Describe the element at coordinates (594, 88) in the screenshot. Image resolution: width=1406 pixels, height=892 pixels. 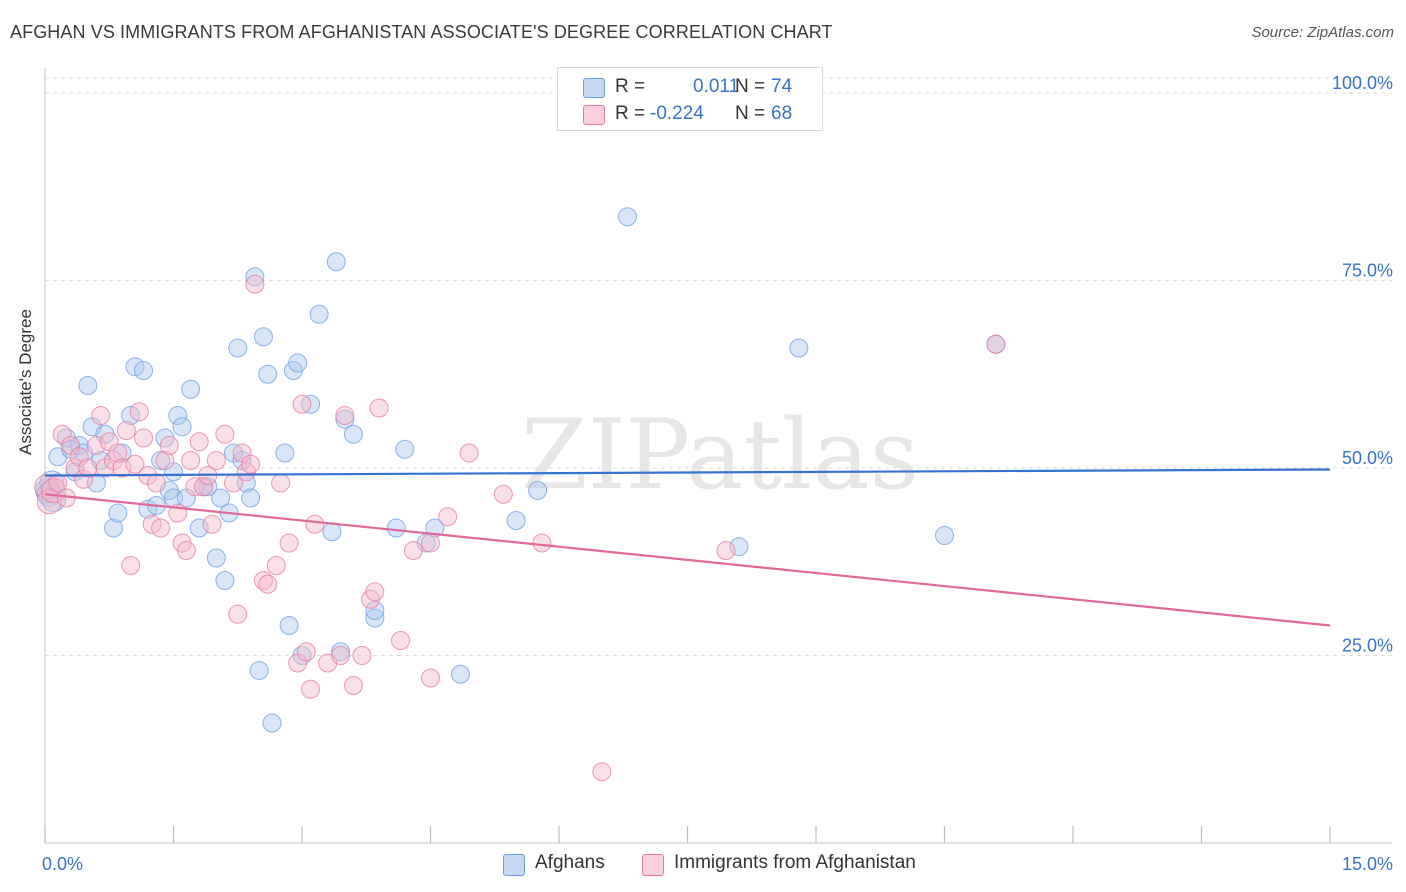
I see `legend-swatch-afghans` at that location.